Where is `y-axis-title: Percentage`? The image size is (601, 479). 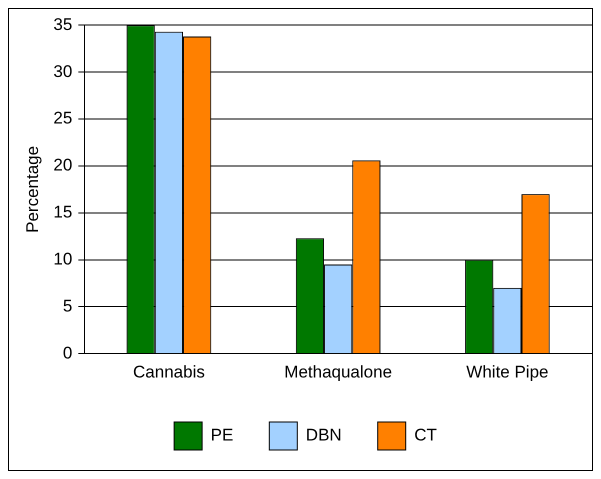 y-axis-title: Percentage is located at coordinates (32, 189).